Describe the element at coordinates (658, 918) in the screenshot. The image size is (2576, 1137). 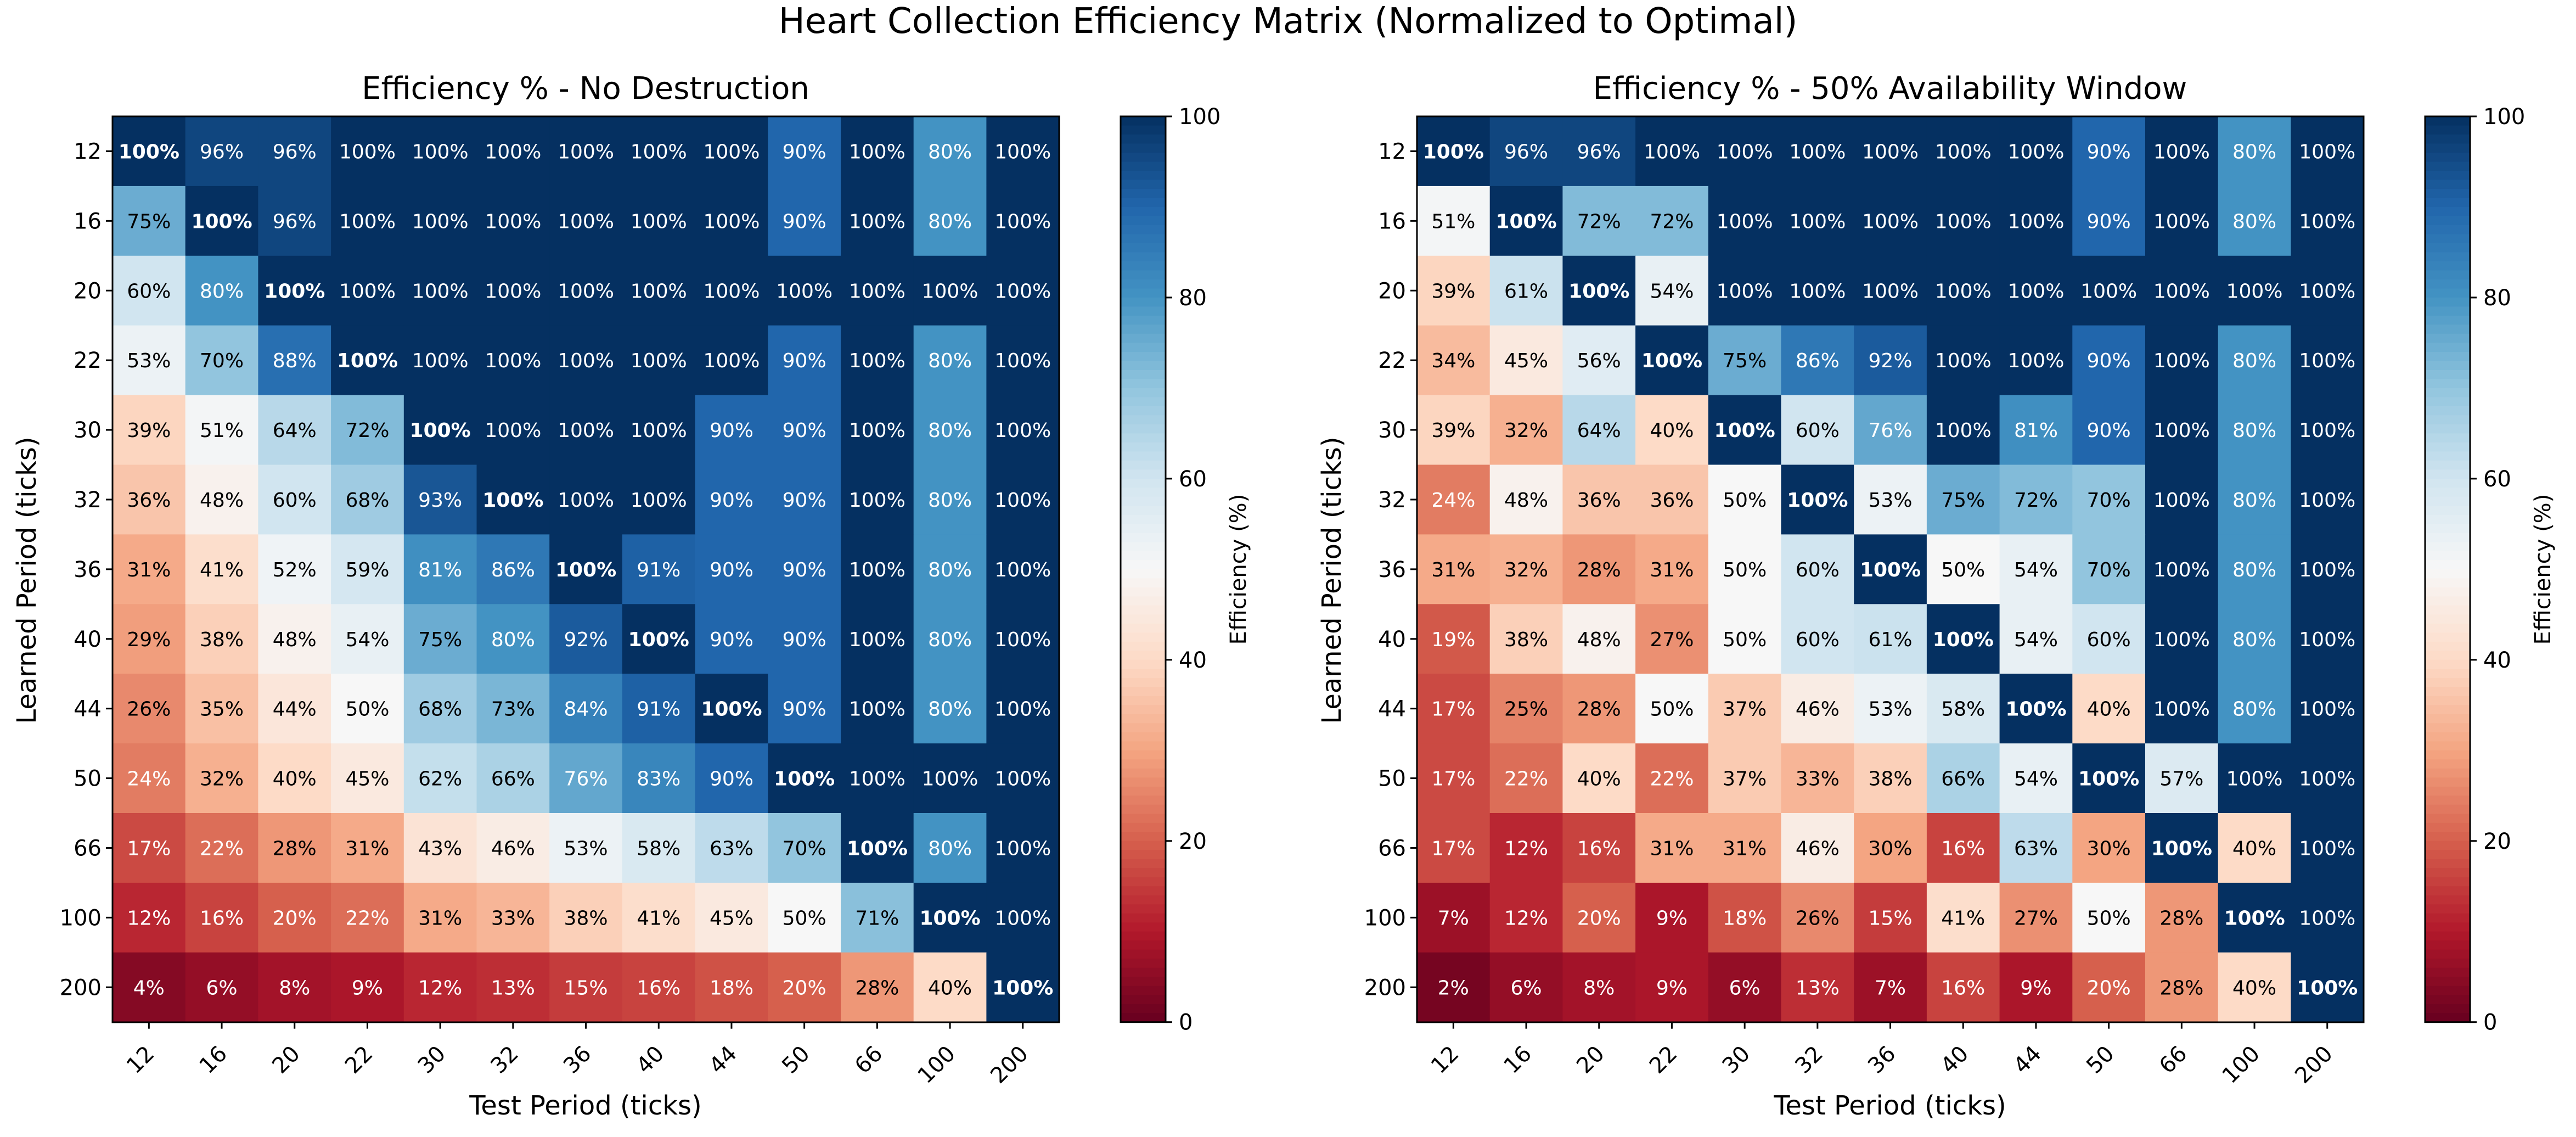
I see `cell-value-label: 41%` at that location.